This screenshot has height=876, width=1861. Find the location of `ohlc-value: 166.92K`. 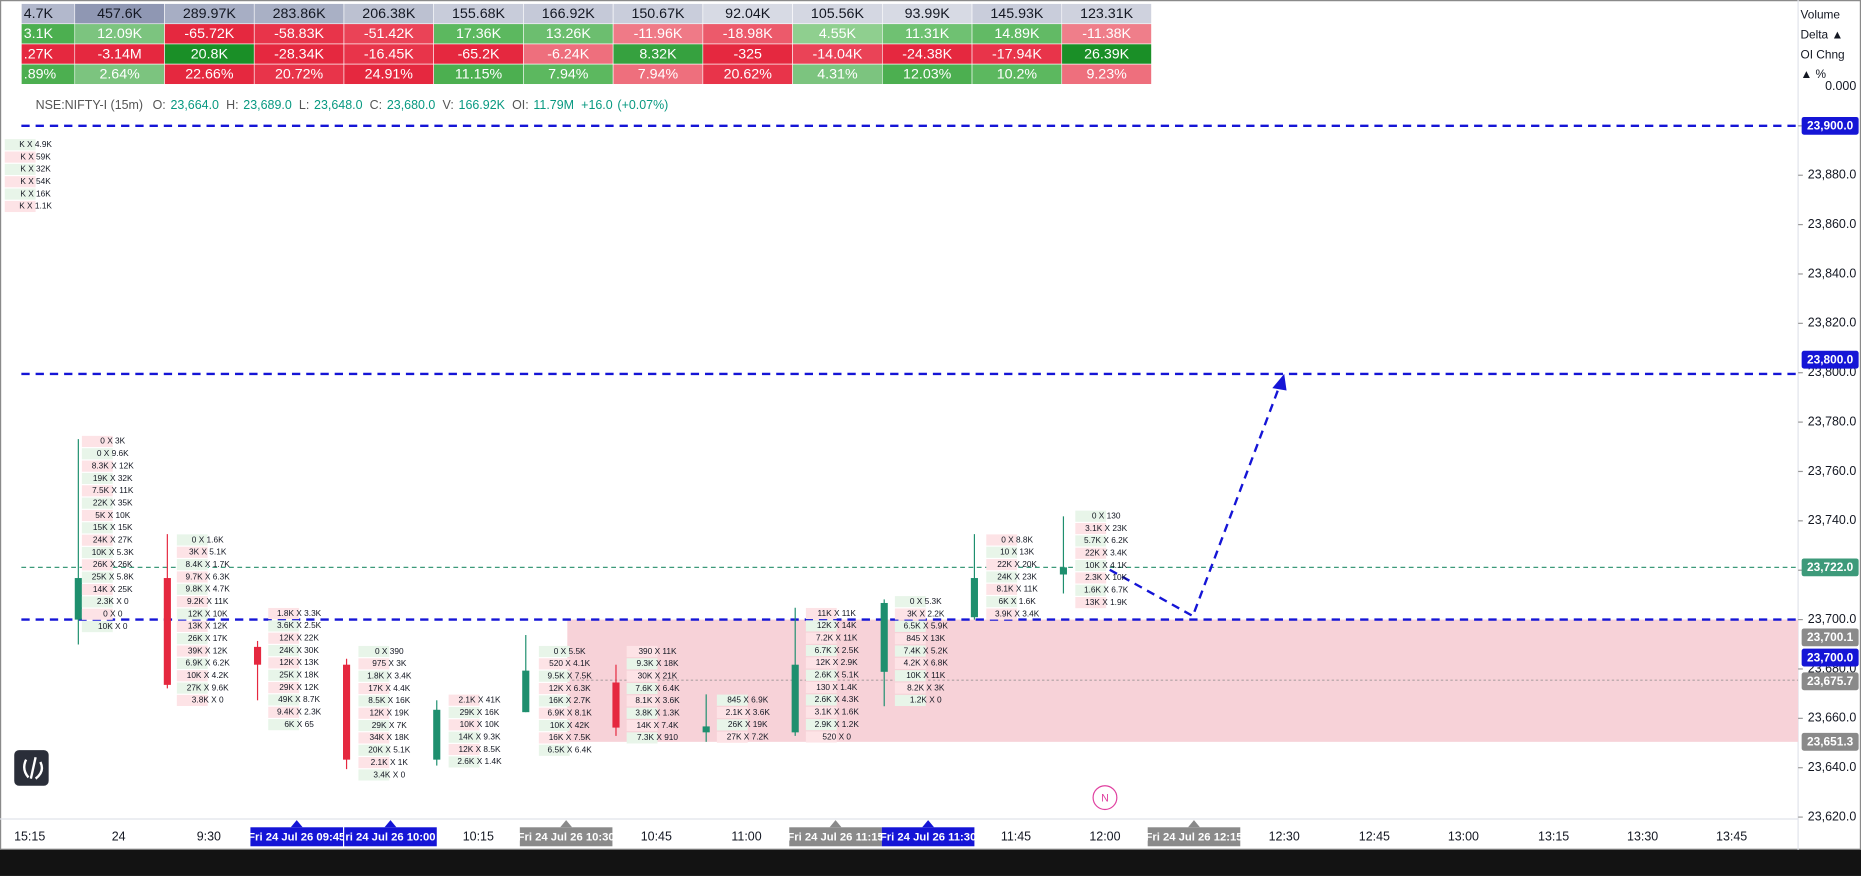

ohlc-value: 166.92K is located at coordinates (482, 105).